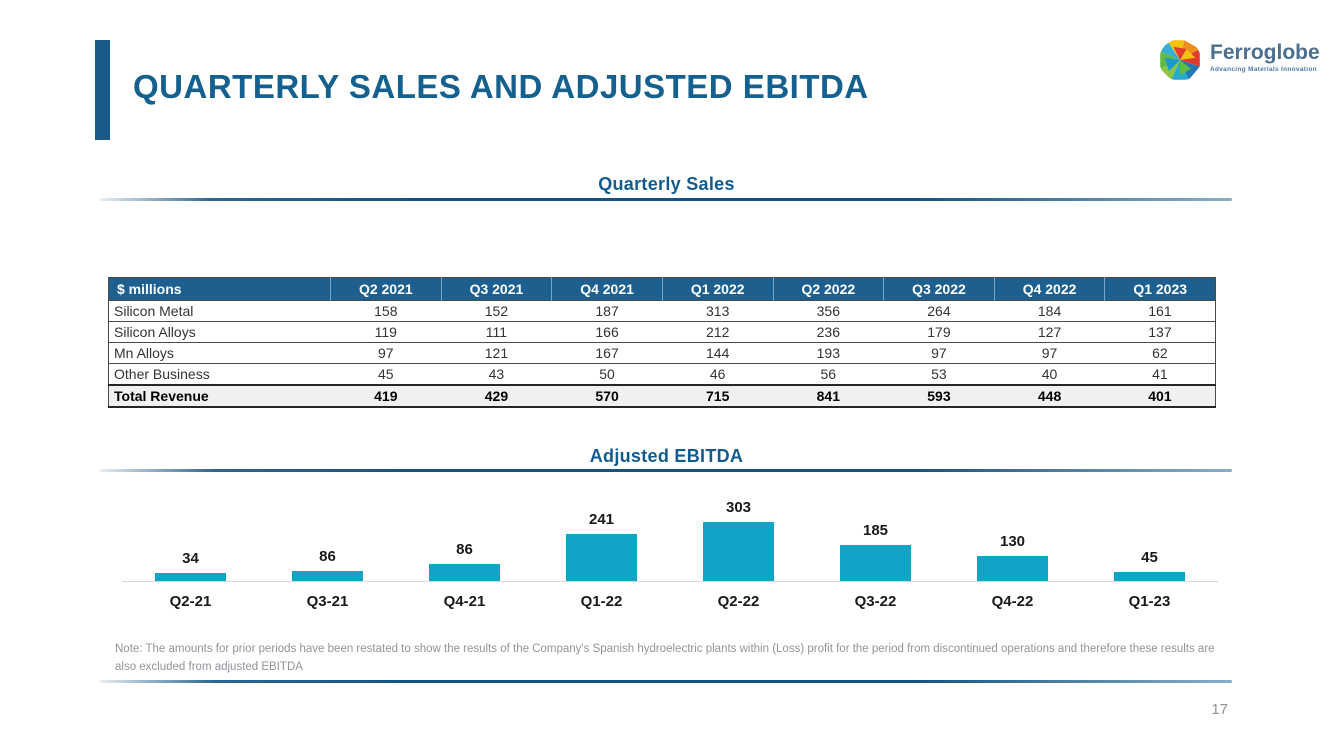 The image size is (1333, 749). Describe the element at coordinates (607, 289) in the screenshot. I see `table-col-header: Q4 2021` at that location.